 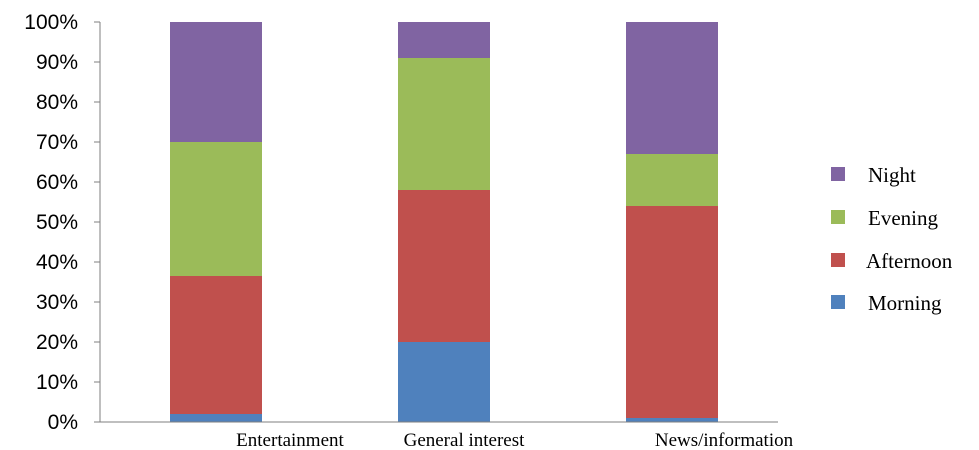 What do you see at coordinates (57, 302) in the screenshot?
I see `y-tick-label: 30%` at bounding box center [57, 302].